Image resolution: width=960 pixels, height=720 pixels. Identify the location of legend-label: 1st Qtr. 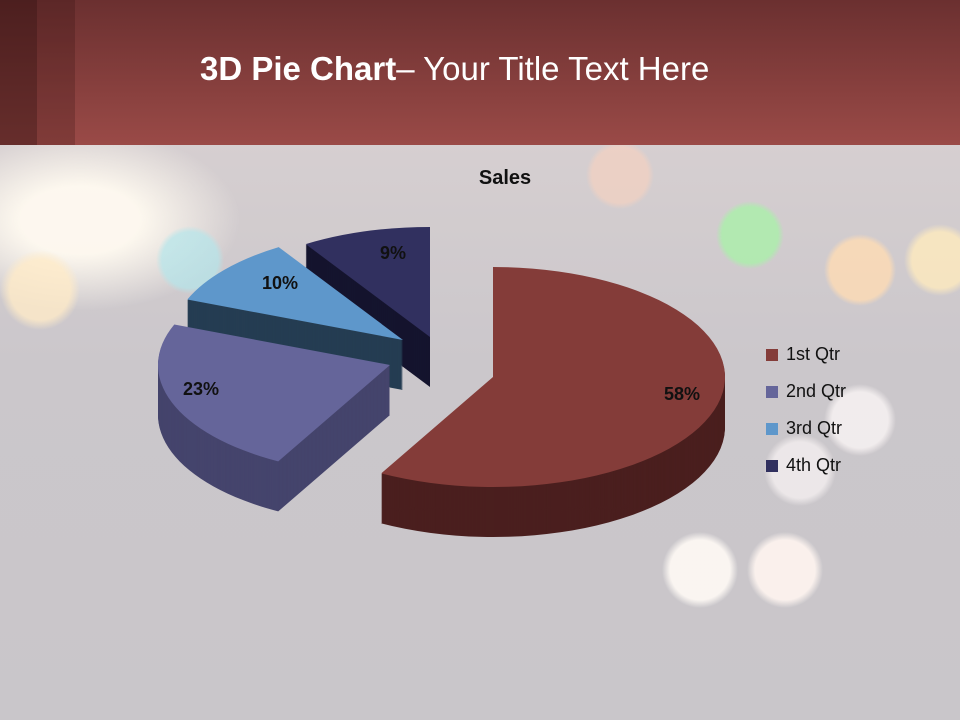
(813, 354).